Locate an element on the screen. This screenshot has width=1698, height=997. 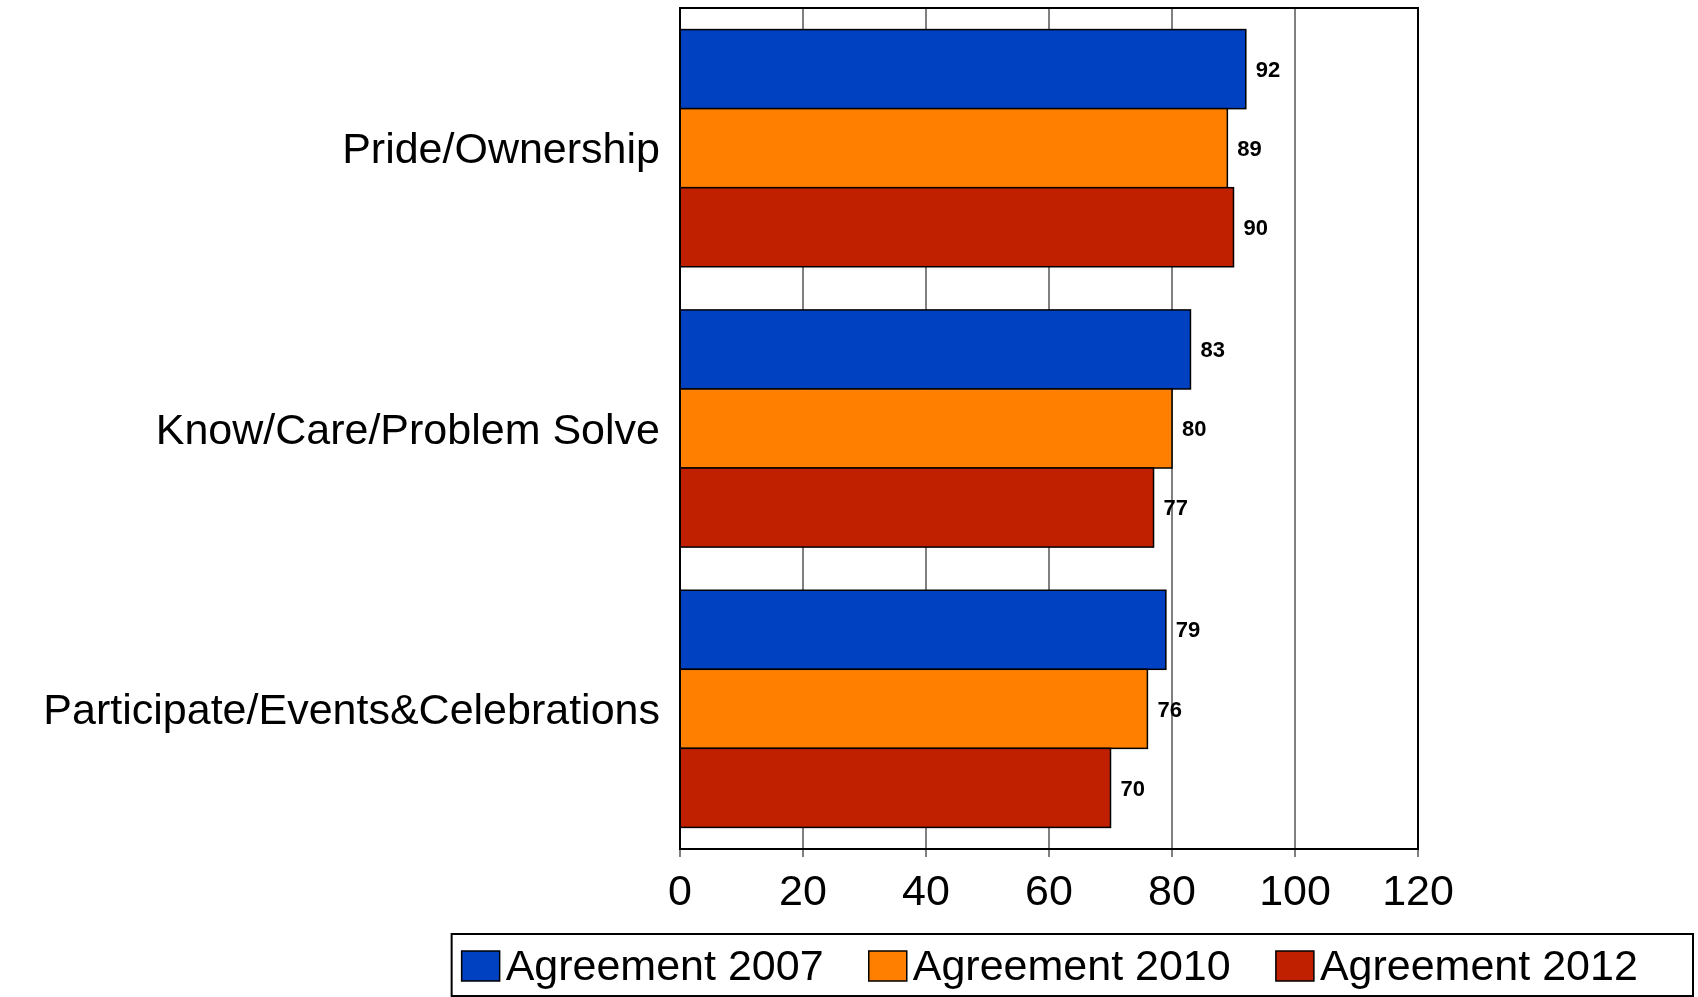
data-label: 89 is located at coordinates (1249, 148).